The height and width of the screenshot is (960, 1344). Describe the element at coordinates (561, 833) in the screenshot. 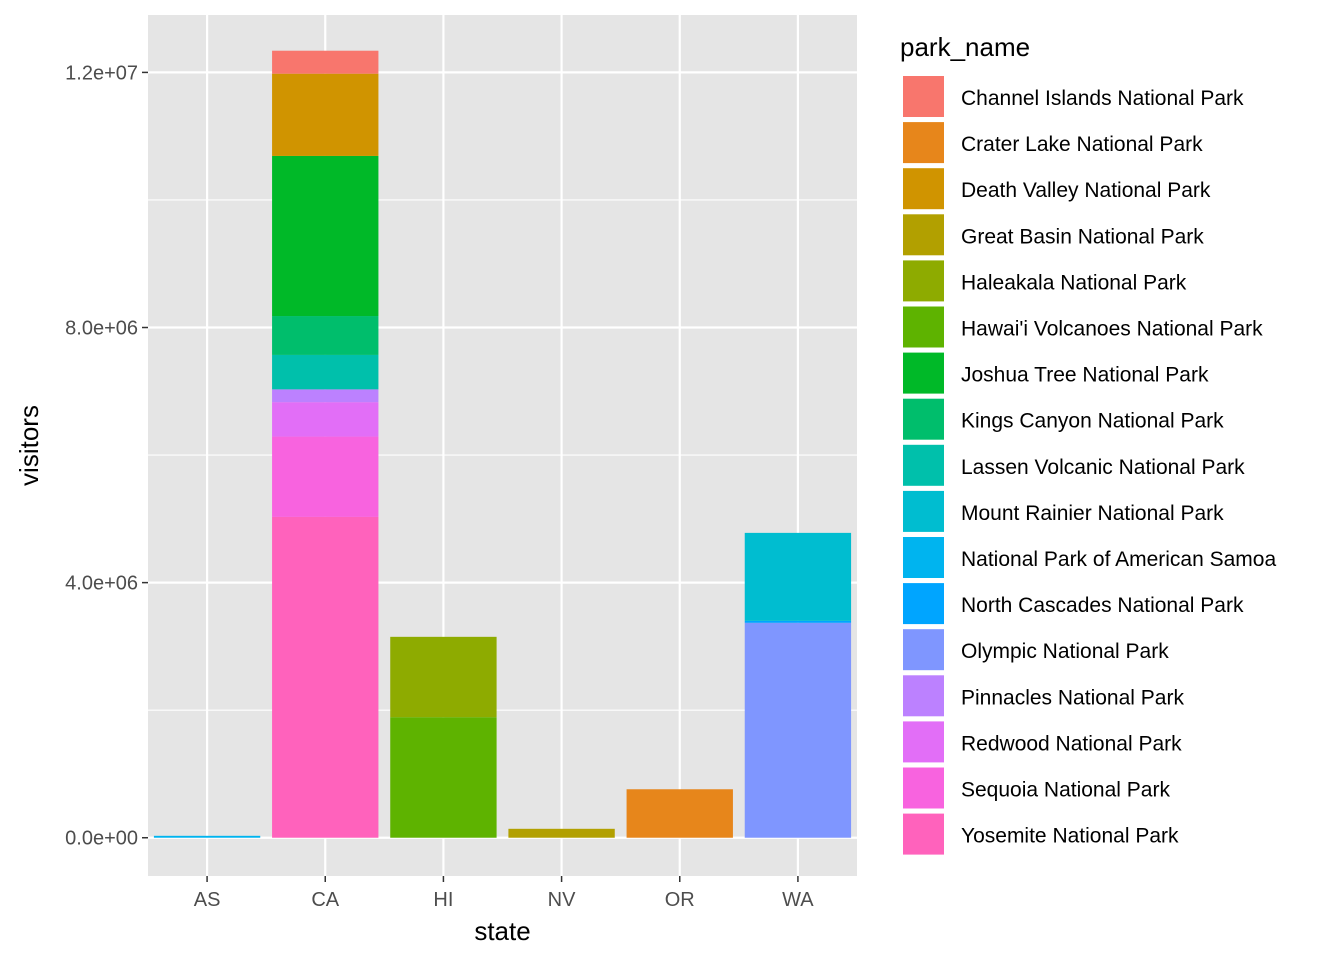

I see `bar-segment: NV — Great Basin National Park: 140000` at that location.